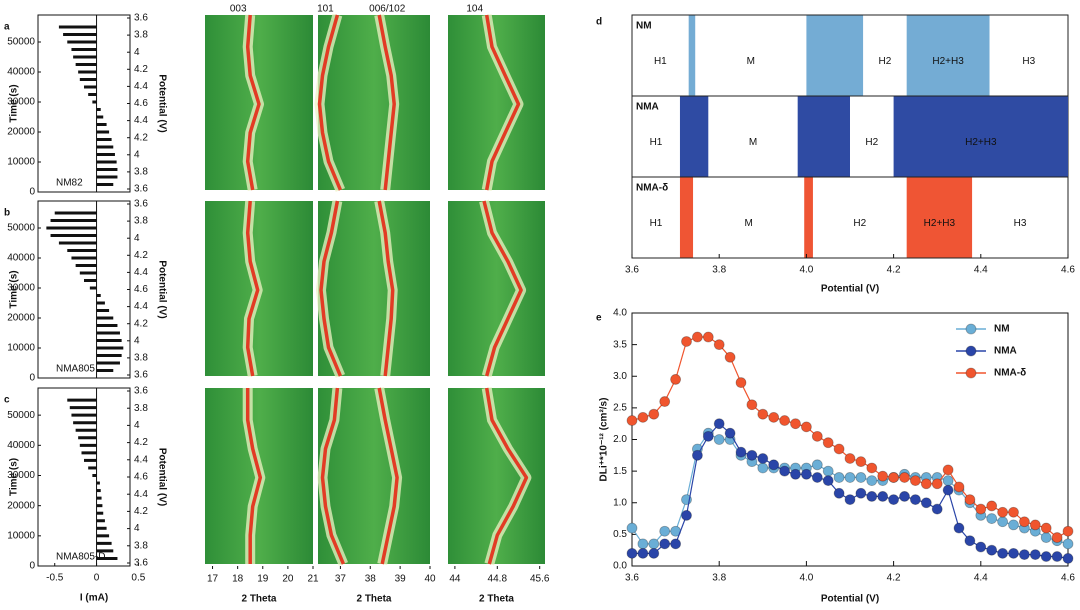  What do you see at coordinates (7, 27) in the screenshot?
I see `panel-letter: a` at bounding box center [7, 27].